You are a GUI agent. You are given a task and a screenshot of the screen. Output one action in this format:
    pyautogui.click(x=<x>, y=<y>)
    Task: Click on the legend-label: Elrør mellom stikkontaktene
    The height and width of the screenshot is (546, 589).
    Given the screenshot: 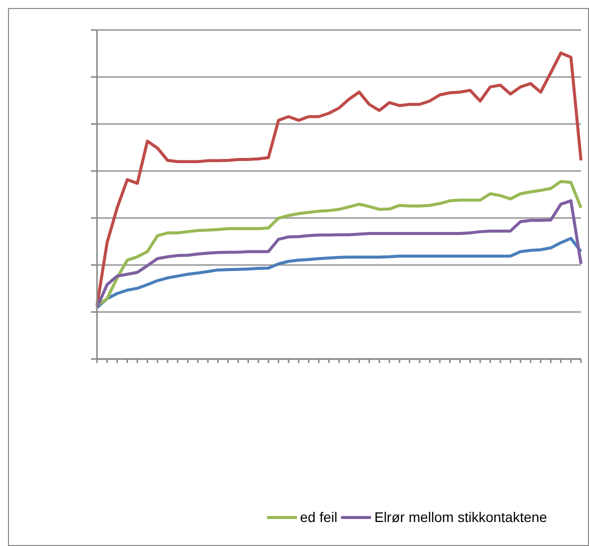 What is the action you would take?
    pyautogui.click(x=461, y=517)
    